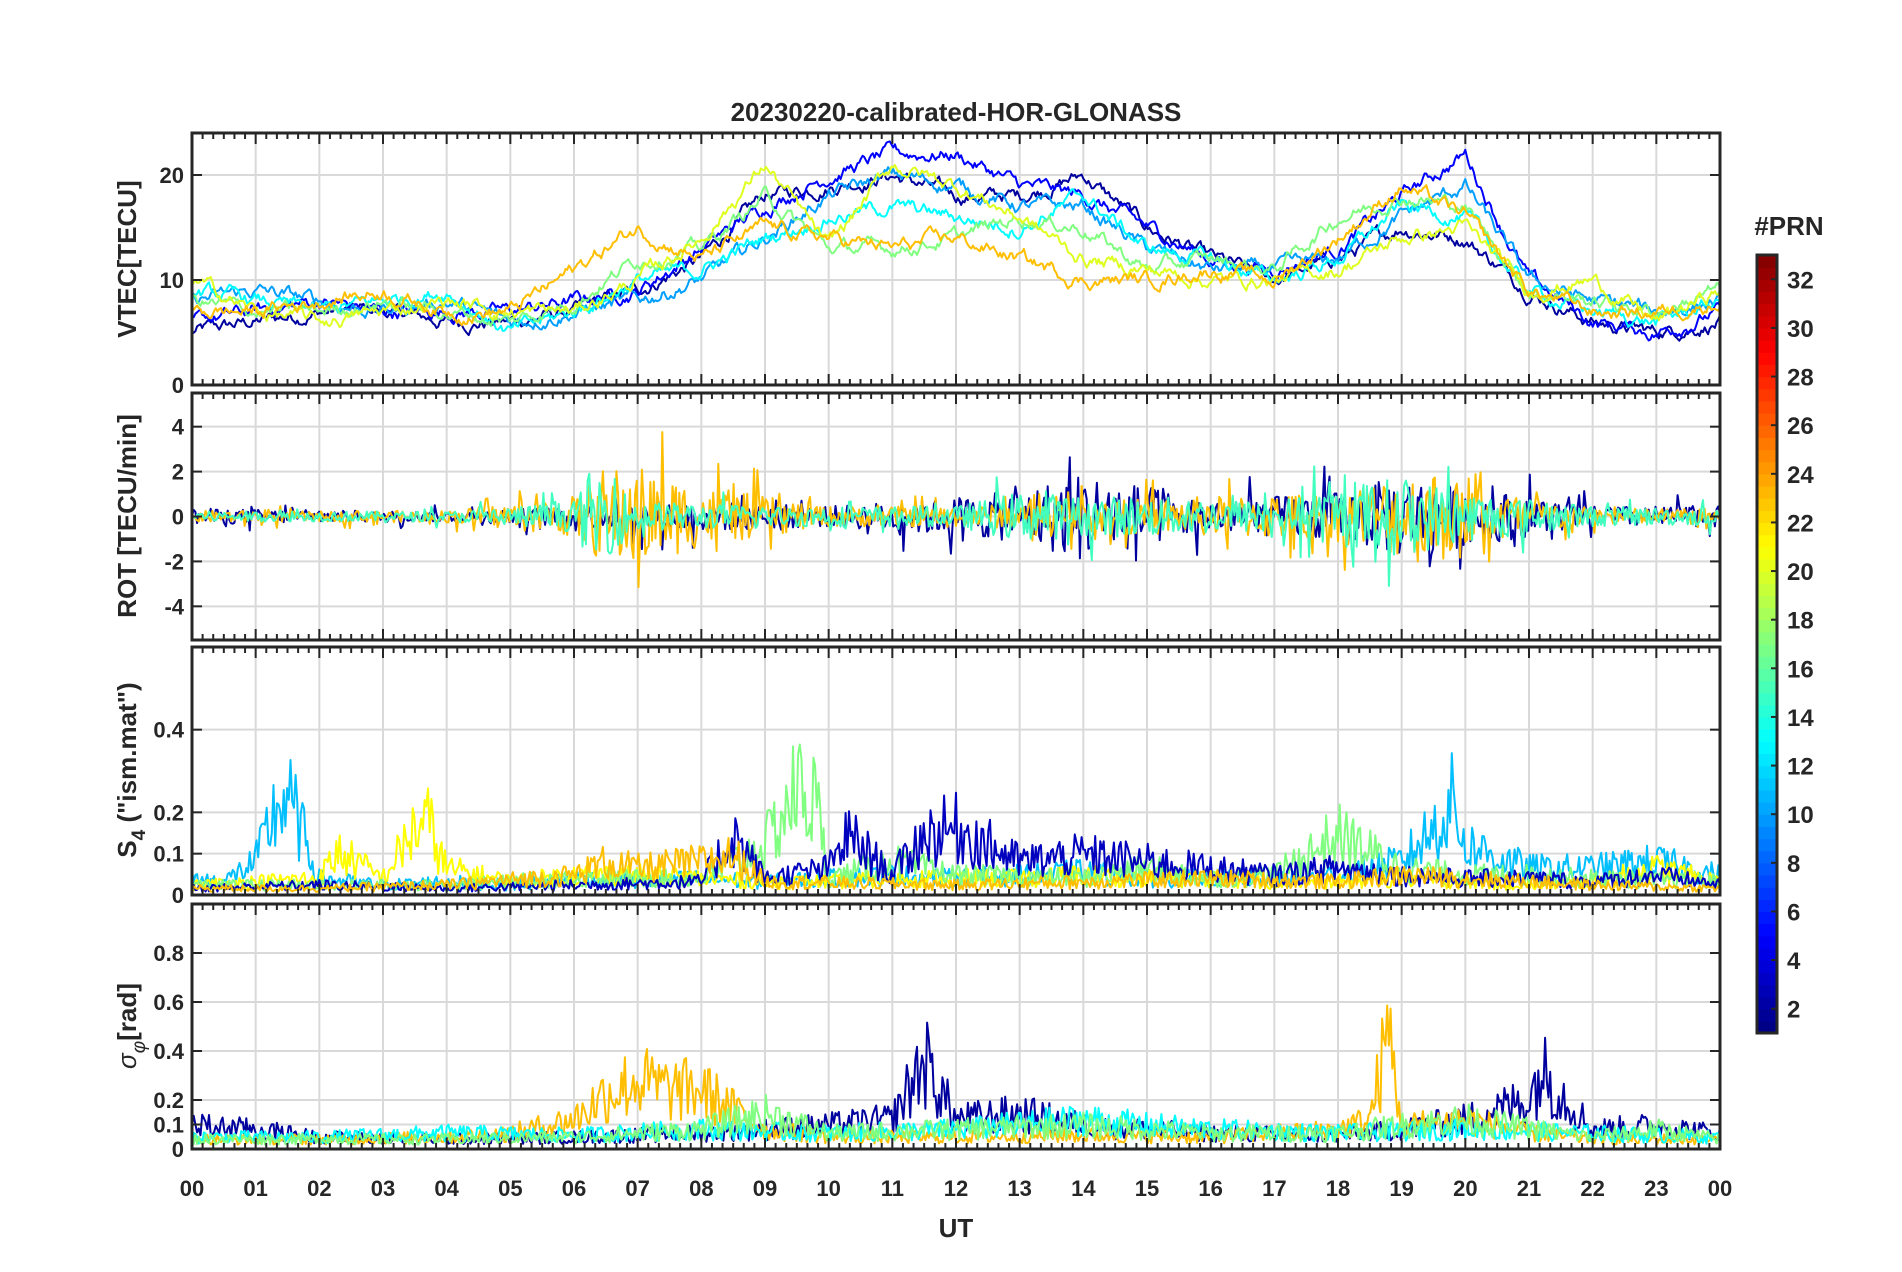 The height and width of the screenshot is (1272, 1902). I want to click on vtec-series-group, so click(956, 241).